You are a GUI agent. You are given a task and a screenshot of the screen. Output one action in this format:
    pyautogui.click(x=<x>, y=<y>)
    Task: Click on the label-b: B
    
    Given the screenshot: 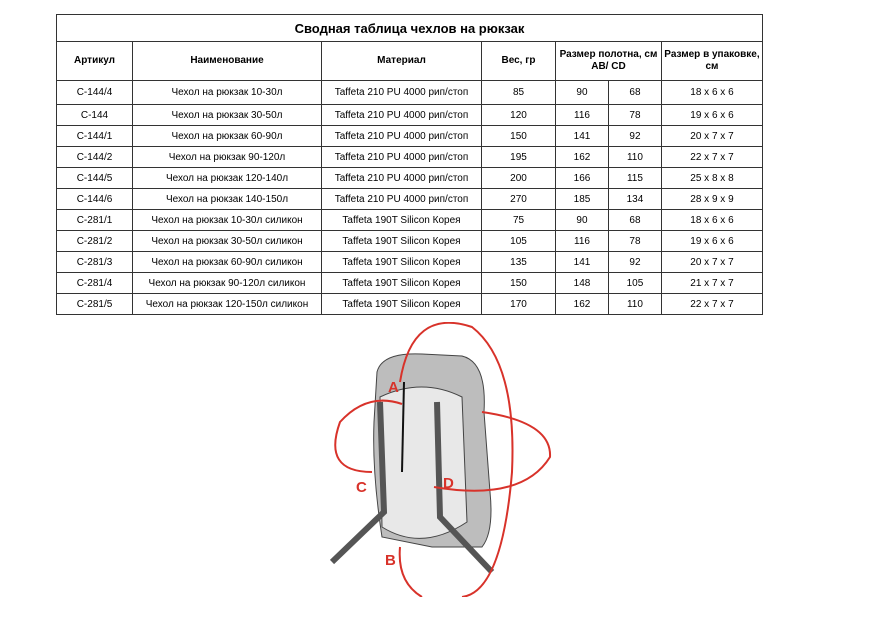 What is the action you would take?
    pyautogui.click(x=390, y=560)
    